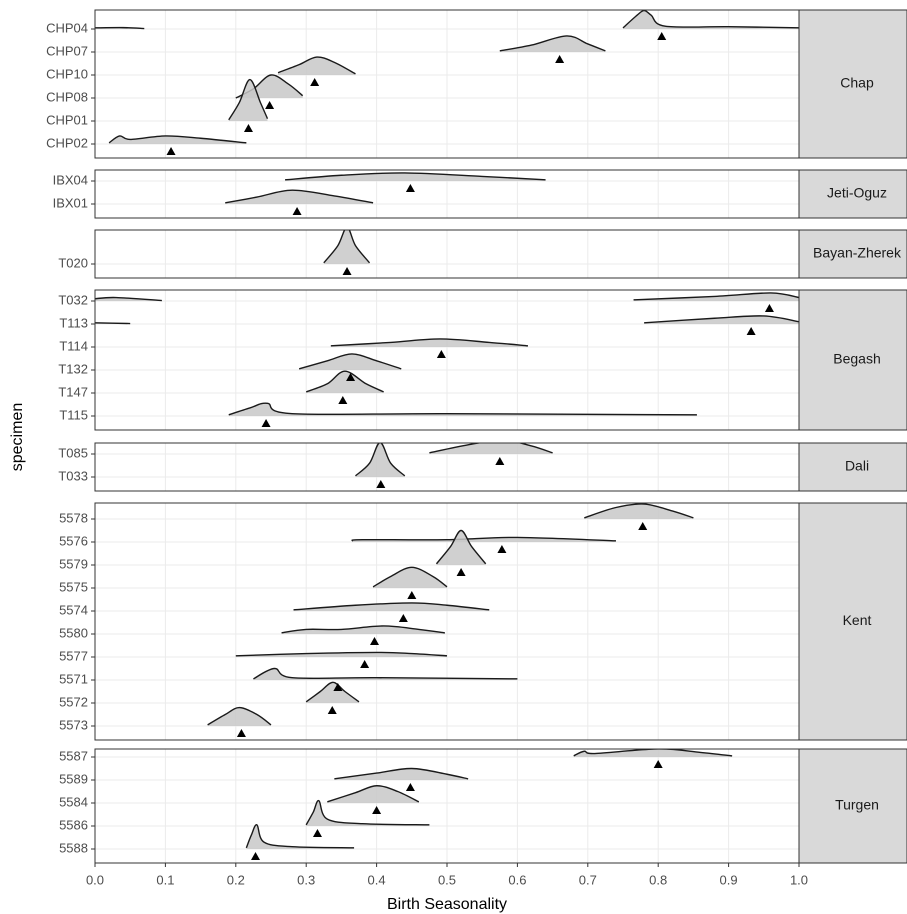  I want to click on y-tick-label: 5576, so click(73, 540).